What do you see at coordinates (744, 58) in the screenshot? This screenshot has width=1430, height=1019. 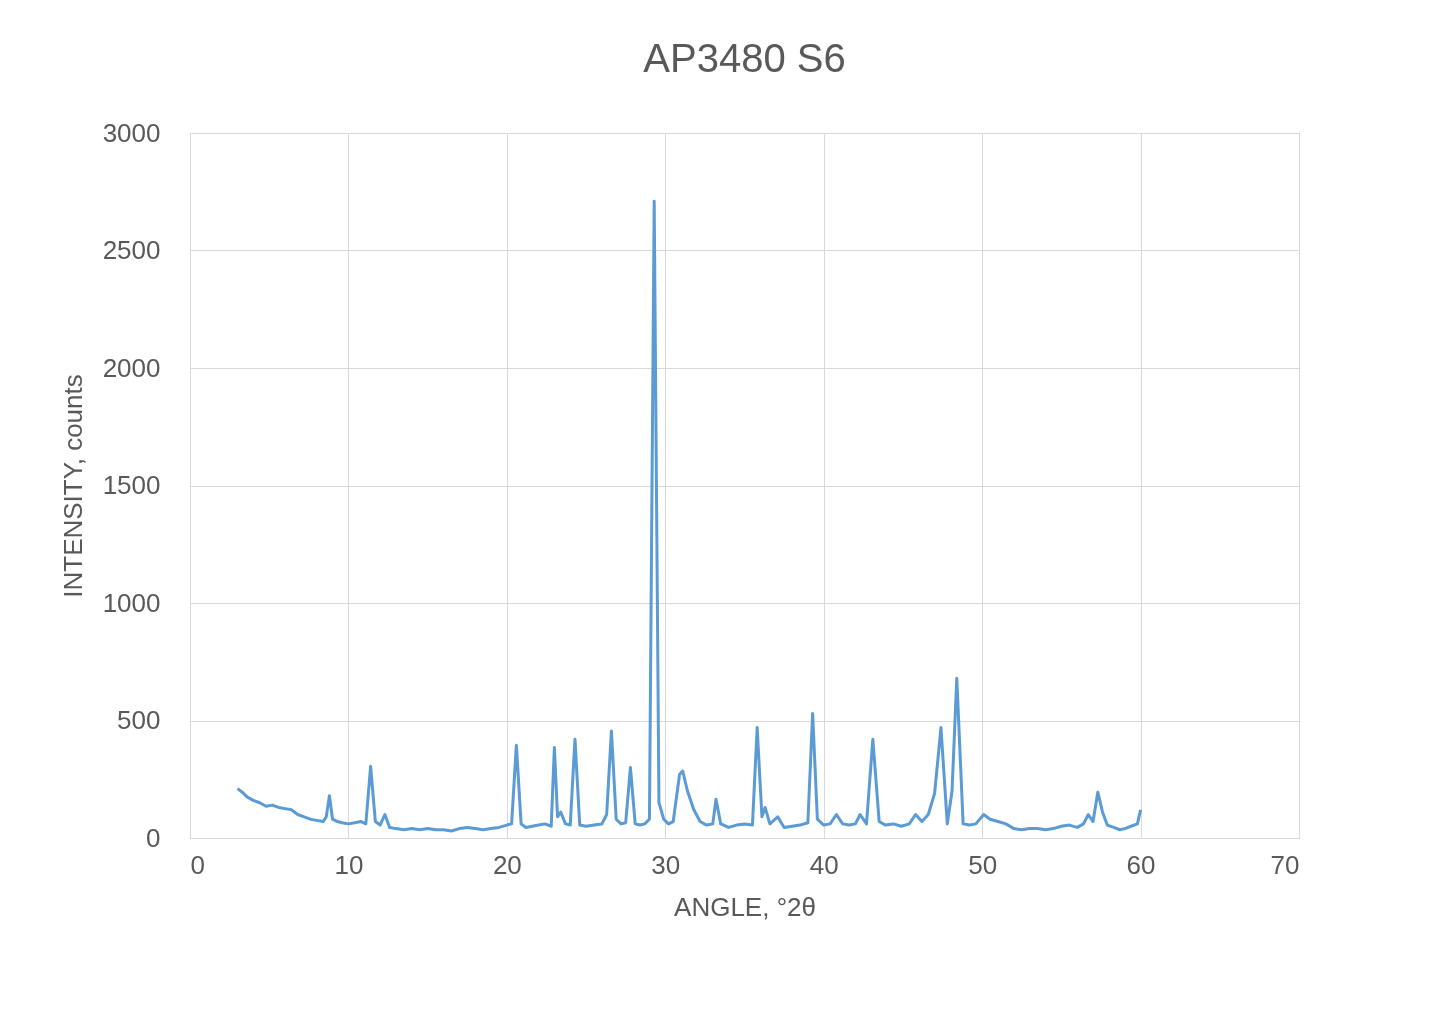 I see `chart-title: AP3480 S6` at bounding box center [744, 58].